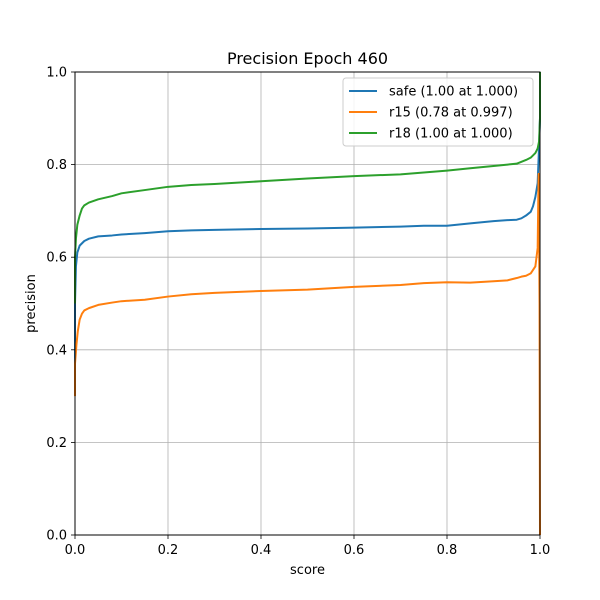  Describe the element at coordinates (56, 73) in the screenshot. I see `y-tick-label: 1.0` at that location.